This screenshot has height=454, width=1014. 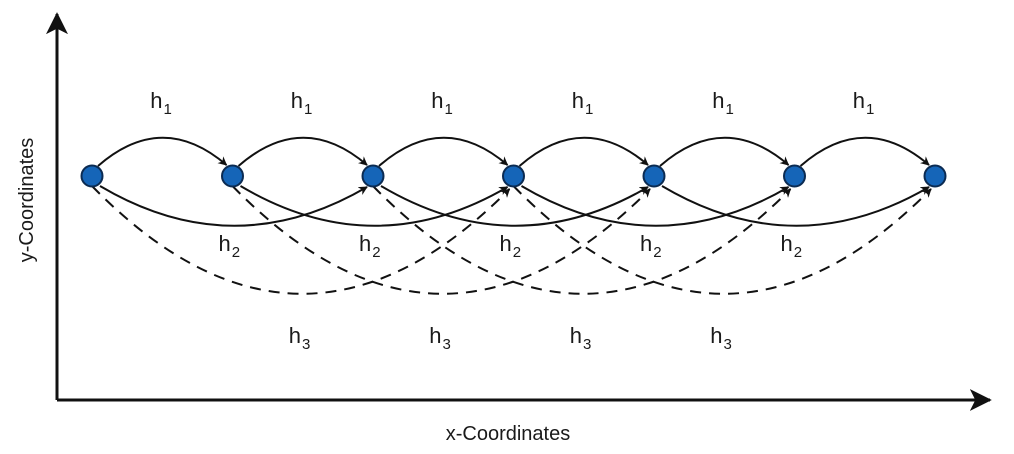 I want to click on y-axis-label: y-Coordinates, so click(x=27, y=200).